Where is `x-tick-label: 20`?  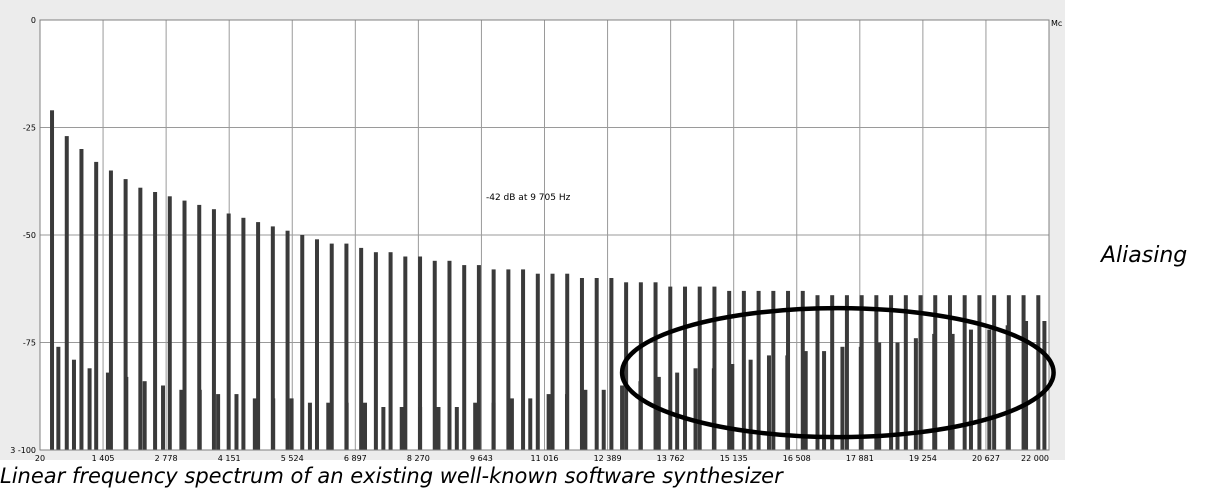 x-tick-label: 20 is located at coordinates (40, 458).